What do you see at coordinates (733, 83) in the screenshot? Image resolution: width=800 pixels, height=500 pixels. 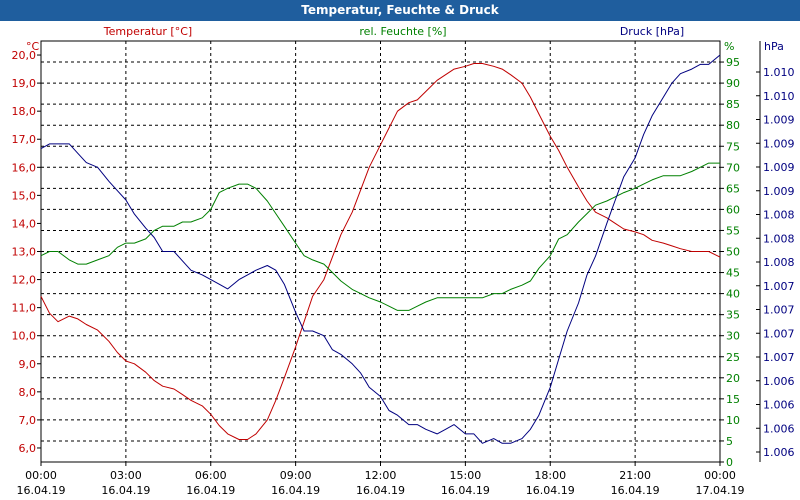 I see `humidity-tick-label: 90` at bounding box center [733, 83].